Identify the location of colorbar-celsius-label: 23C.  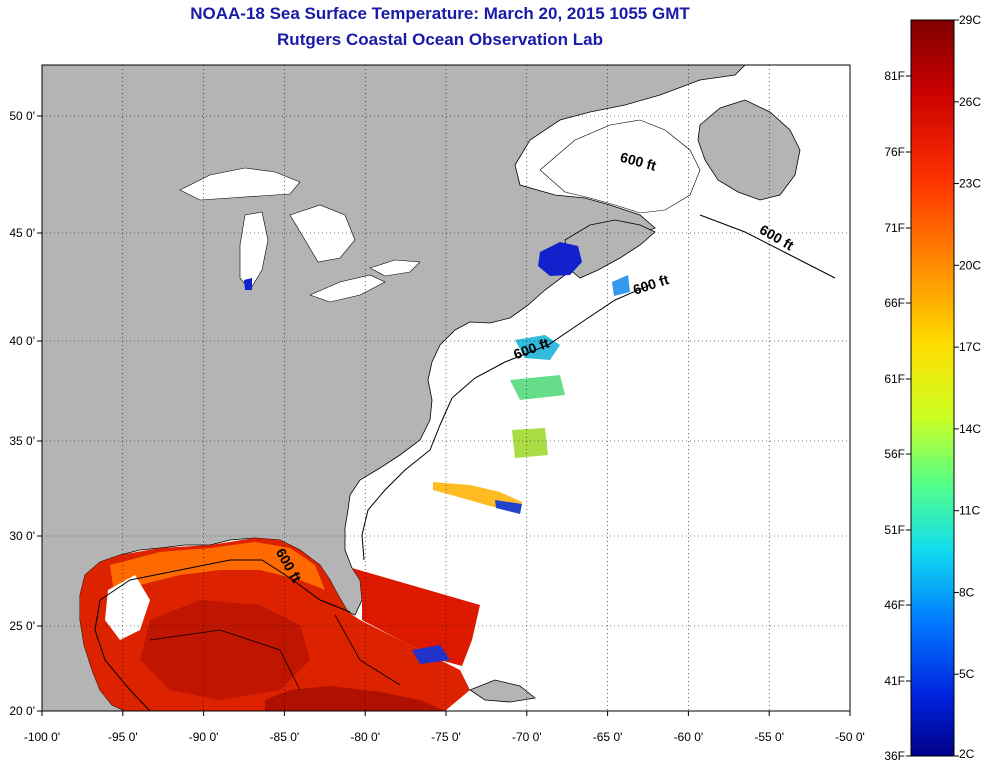
(970, 184).